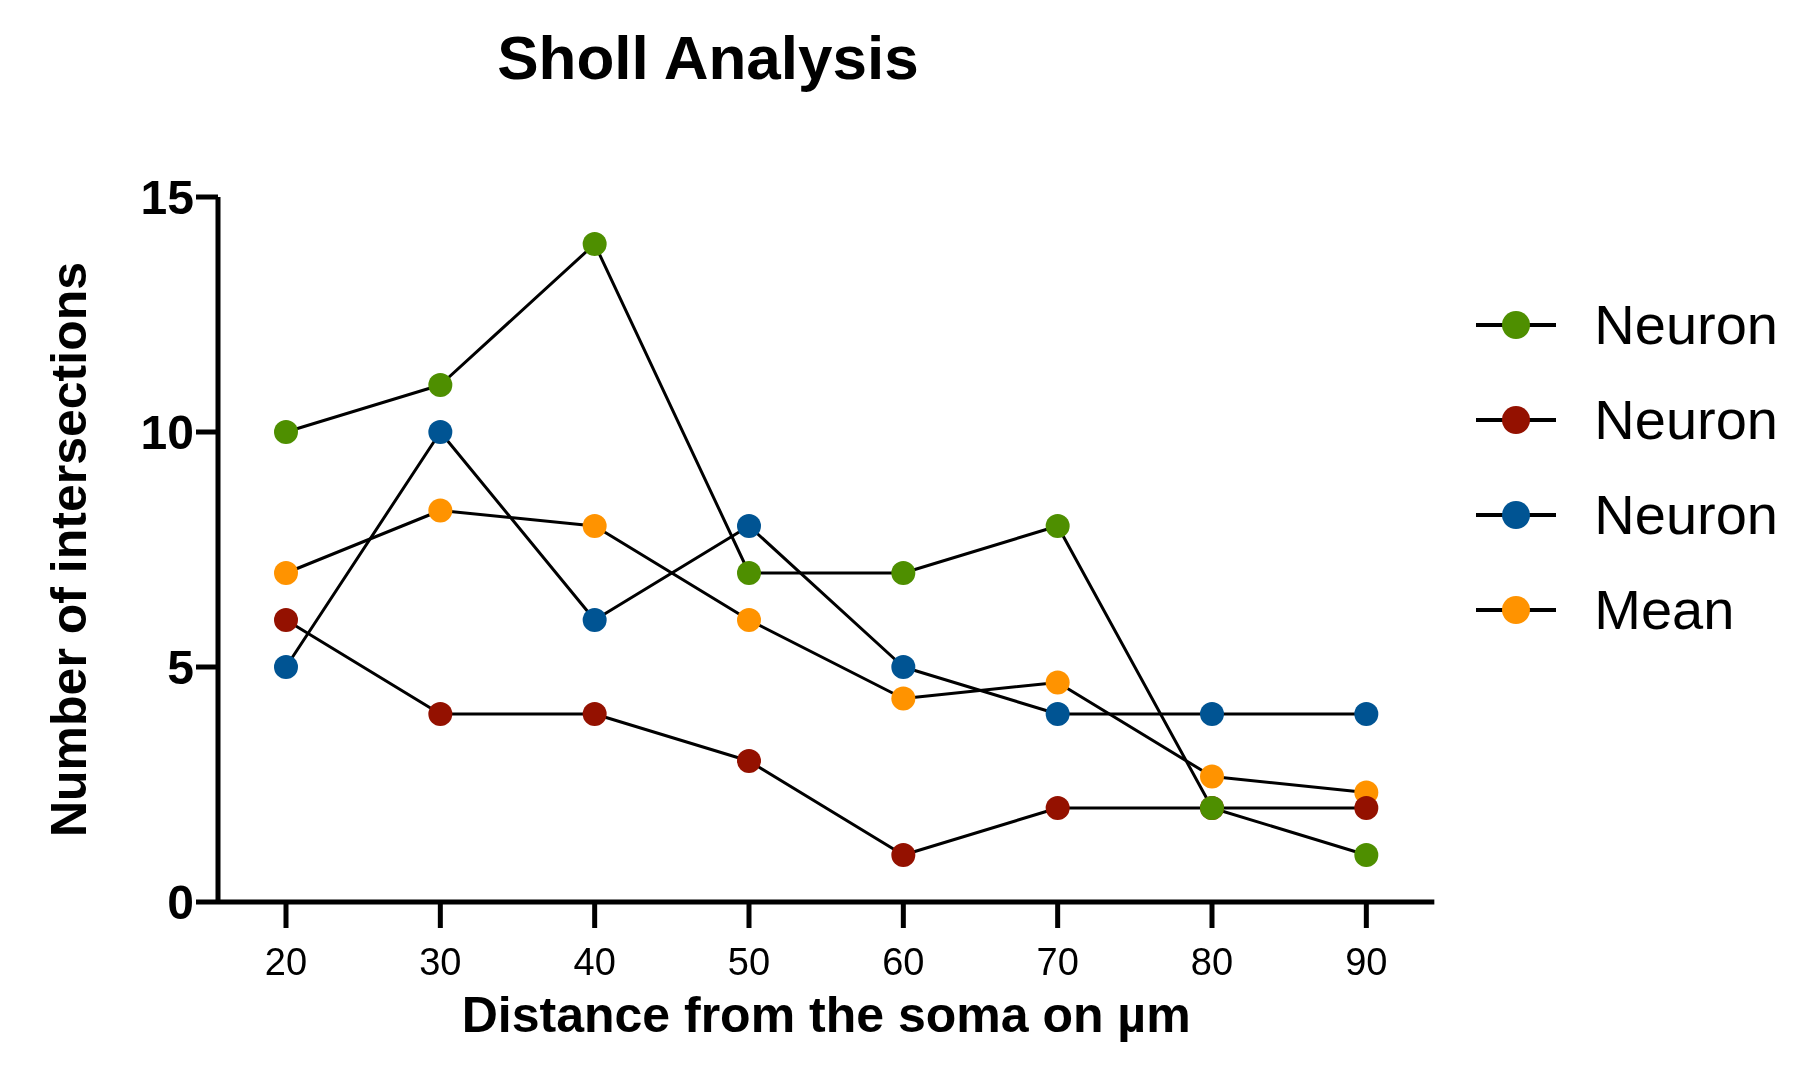 The image size is (1809, 1081). I want to click on x-tick-label: 50, so click(749, 961).